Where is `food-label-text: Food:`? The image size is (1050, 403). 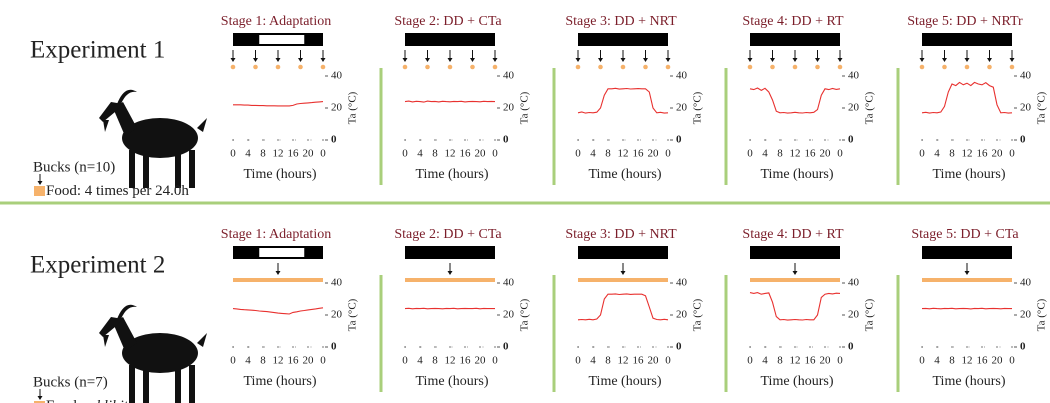
food-label-text: Food: is located at coordinates (63, 400).